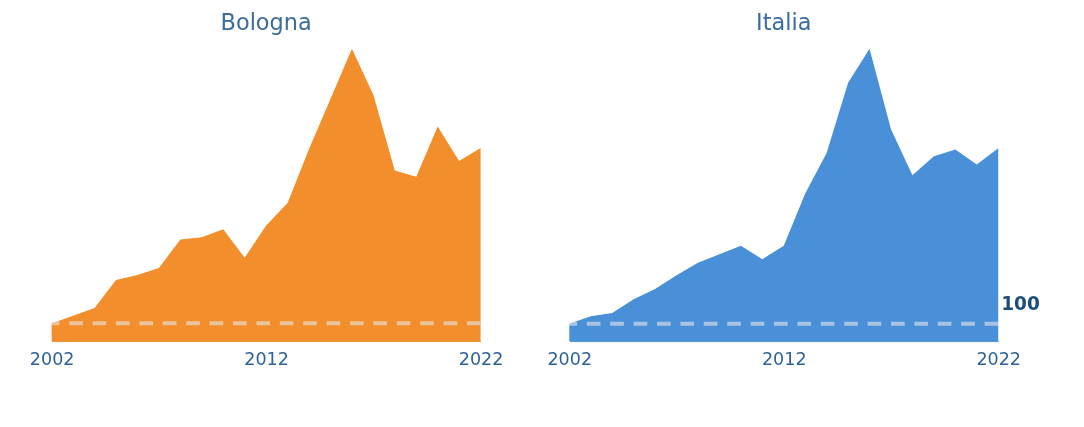  Describe the element at coordinates (266, 22) in the screenshot. I see `chart-title: Bologna` at that location.